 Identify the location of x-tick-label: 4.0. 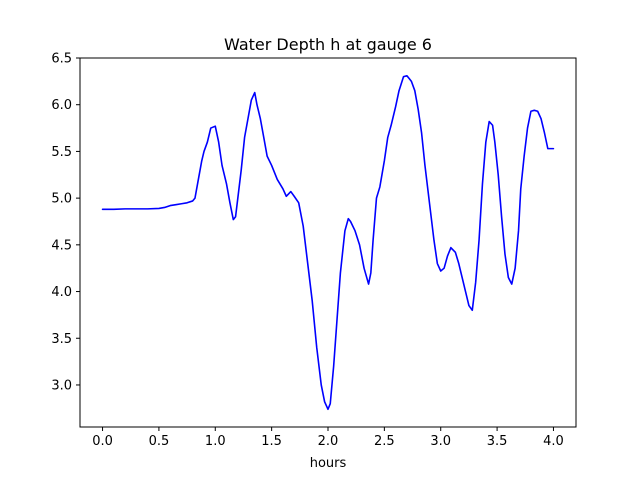
(553, 441).